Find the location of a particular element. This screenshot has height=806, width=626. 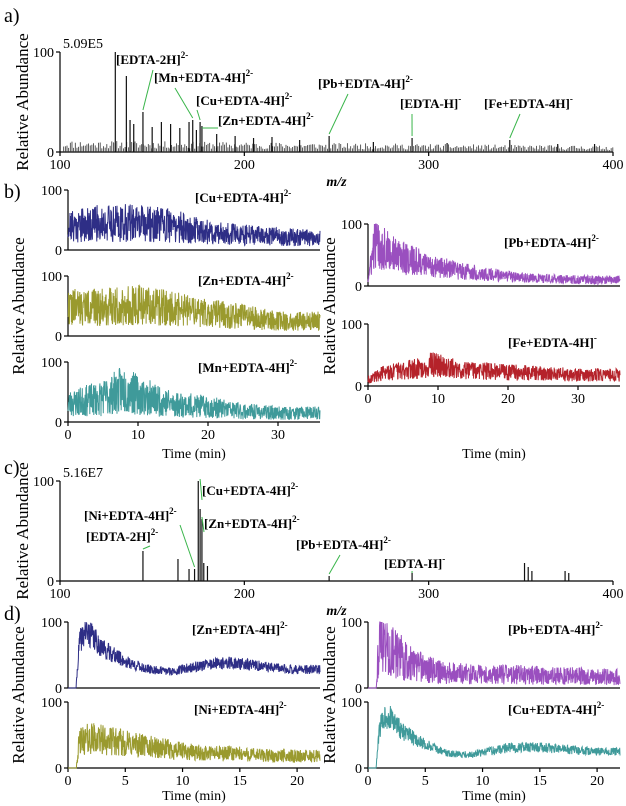

a-y-tick-label: 0 is located at coordinates (50, 153).